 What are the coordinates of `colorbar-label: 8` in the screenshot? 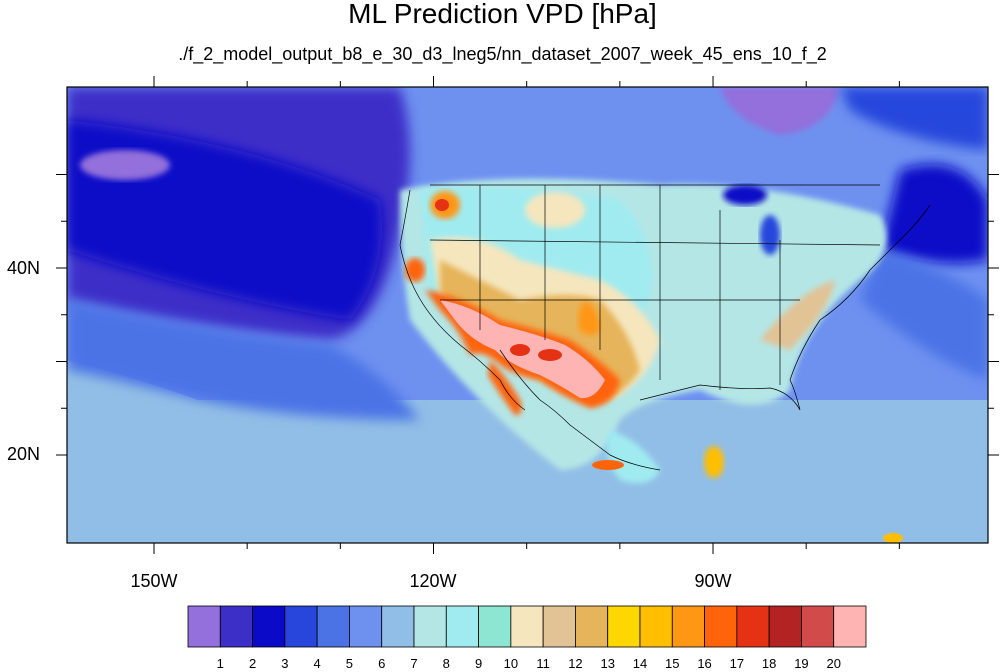 It's located at (446, 663).